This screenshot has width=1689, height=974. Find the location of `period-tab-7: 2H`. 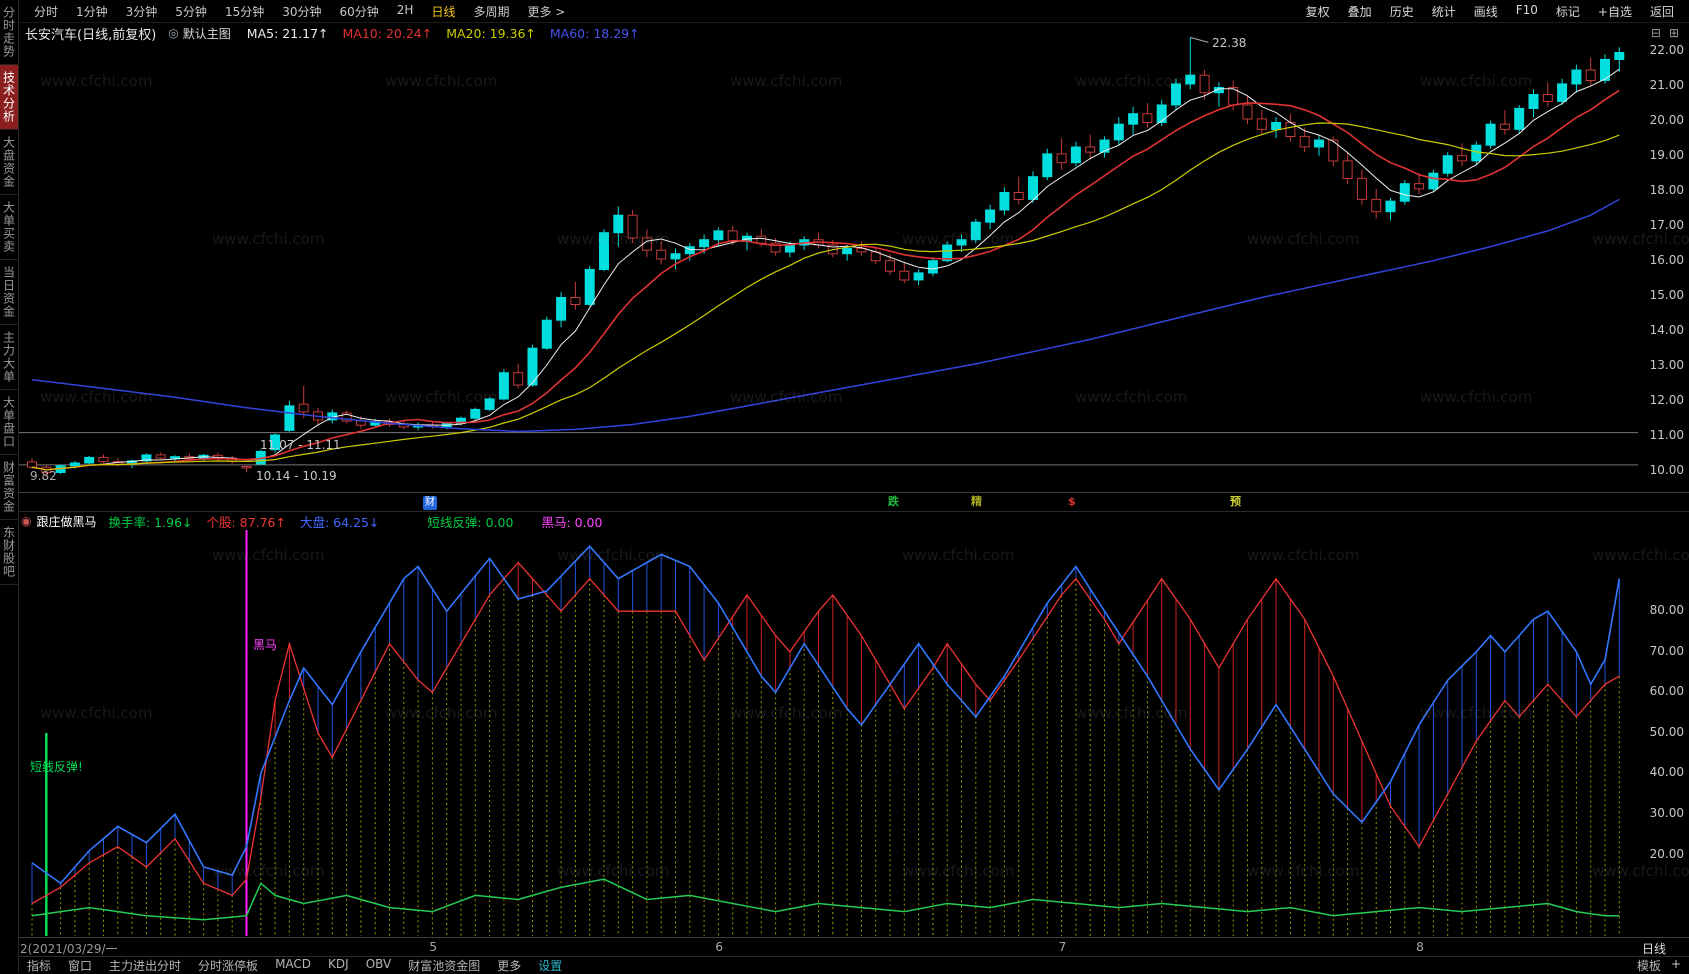

period-tab-7: 2H is located at coordinates (405, 9).